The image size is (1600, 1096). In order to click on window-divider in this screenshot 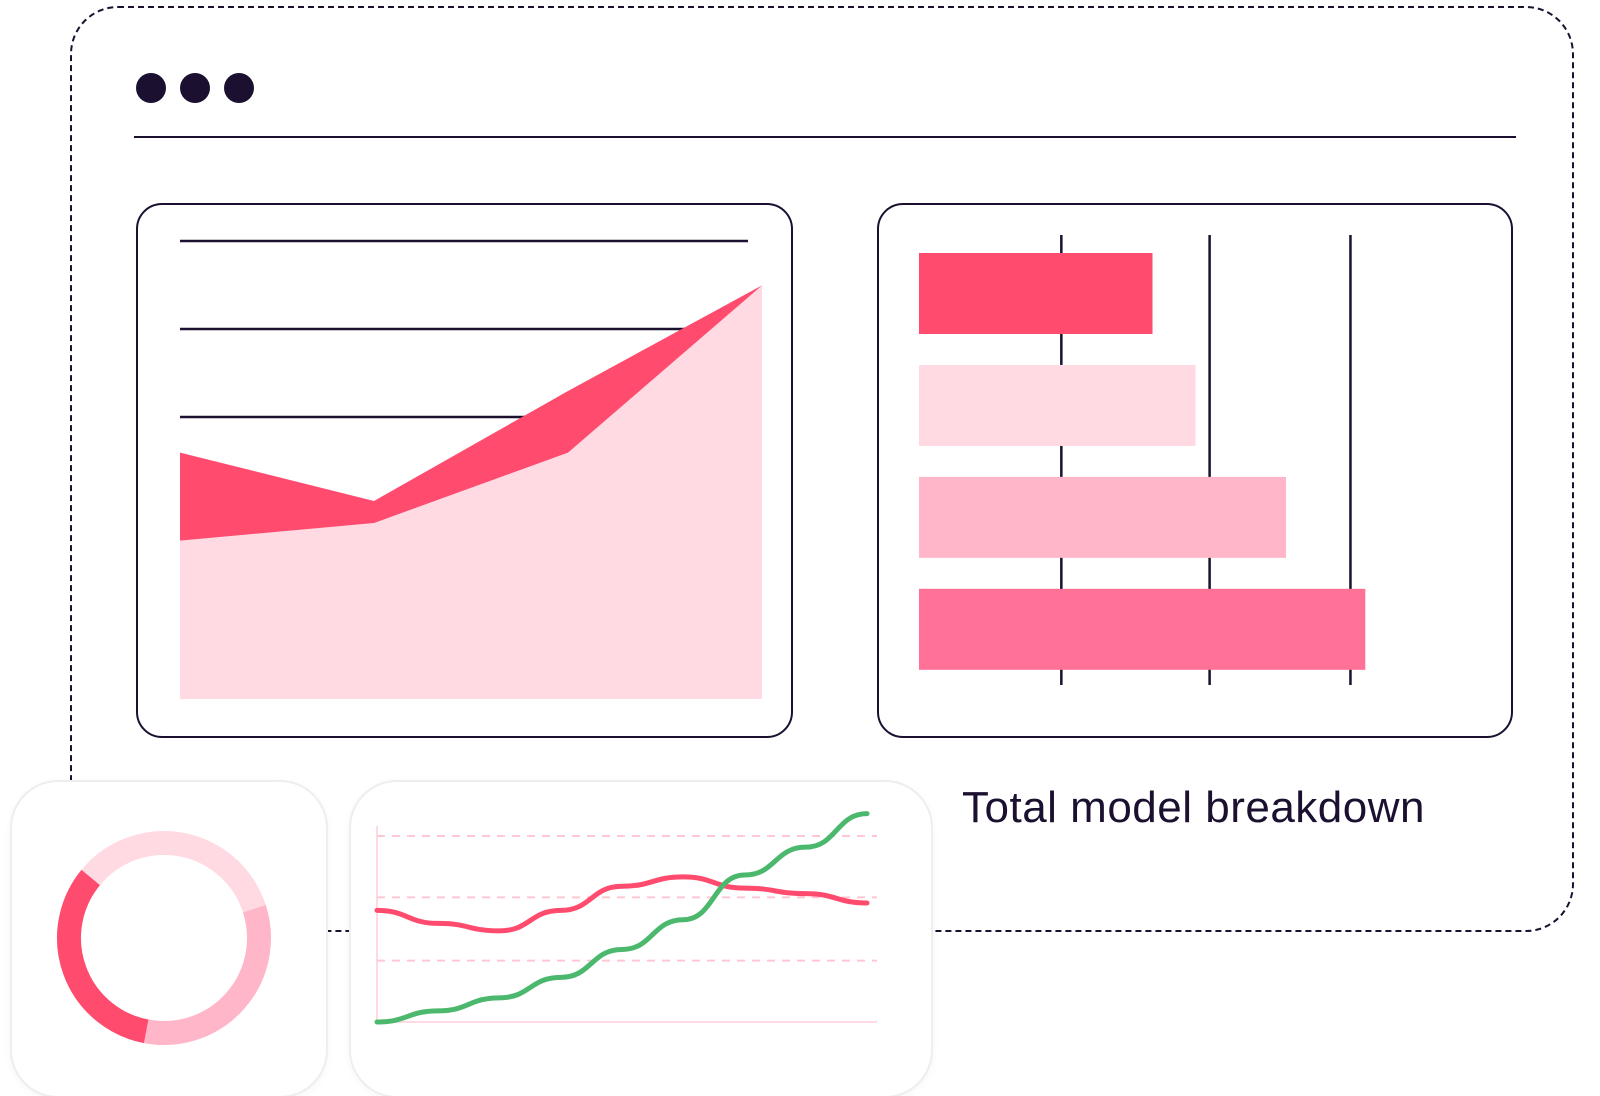, I will do `click(825, 137)`.